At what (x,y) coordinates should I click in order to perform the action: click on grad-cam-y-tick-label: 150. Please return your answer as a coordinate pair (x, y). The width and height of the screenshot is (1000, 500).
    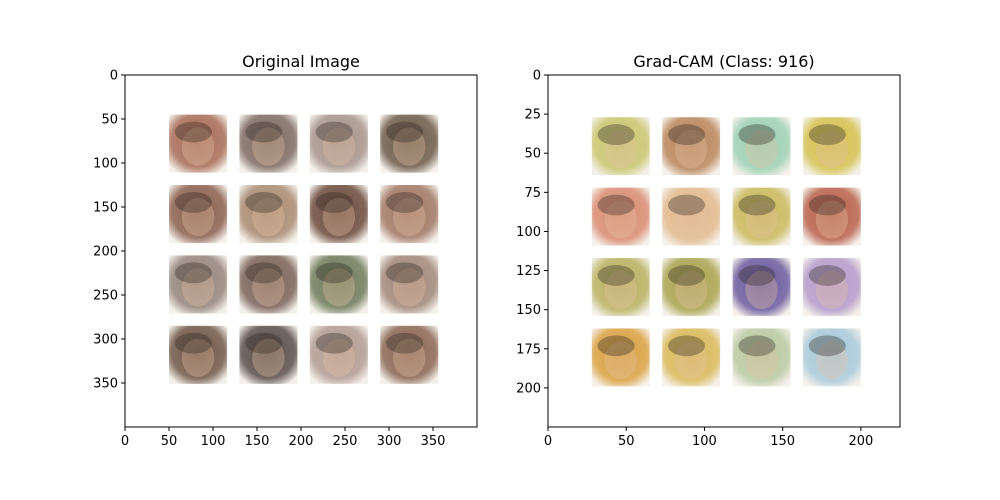
    Looking at the image, I should click on (528, 310).